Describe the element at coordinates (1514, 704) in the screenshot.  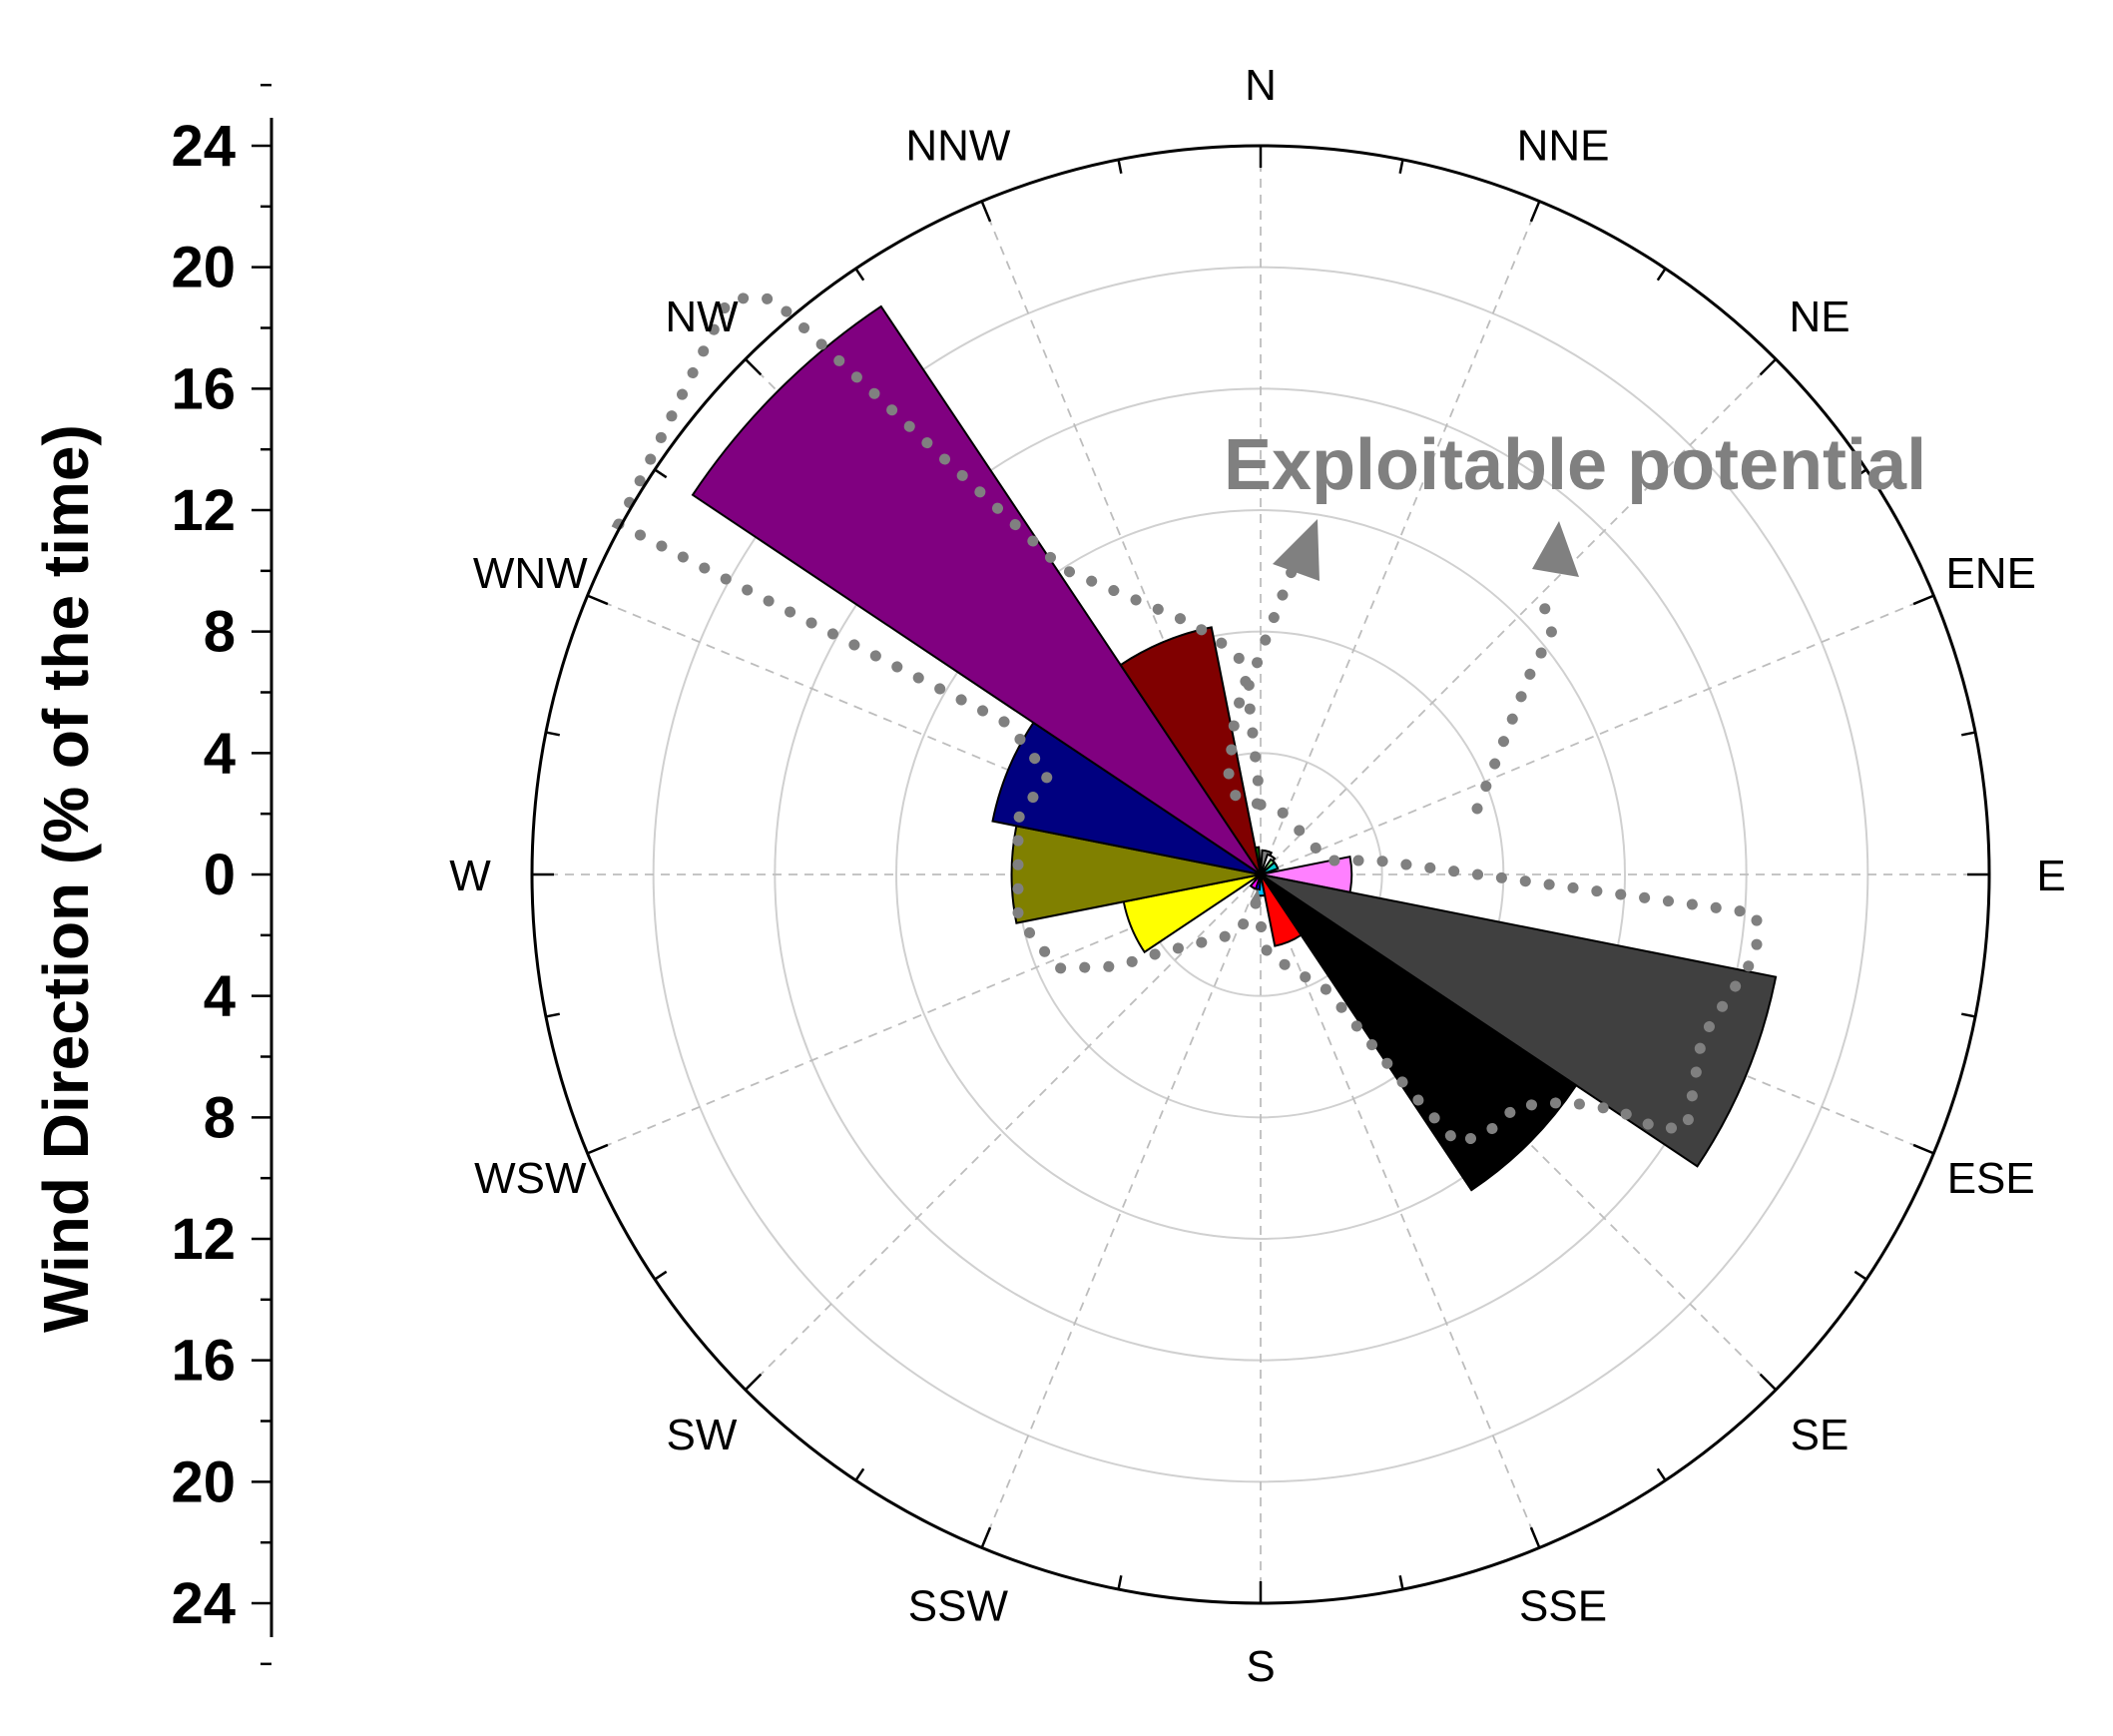
I see `arrow-line-ne` at that location.